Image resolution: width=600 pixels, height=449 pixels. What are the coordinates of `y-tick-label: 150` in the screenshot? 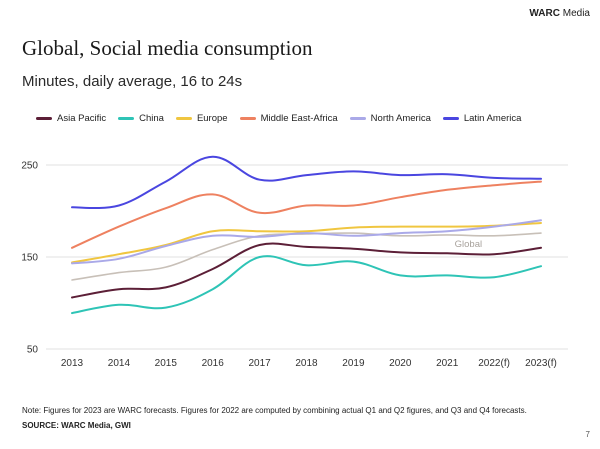 It's located at (29, 258).